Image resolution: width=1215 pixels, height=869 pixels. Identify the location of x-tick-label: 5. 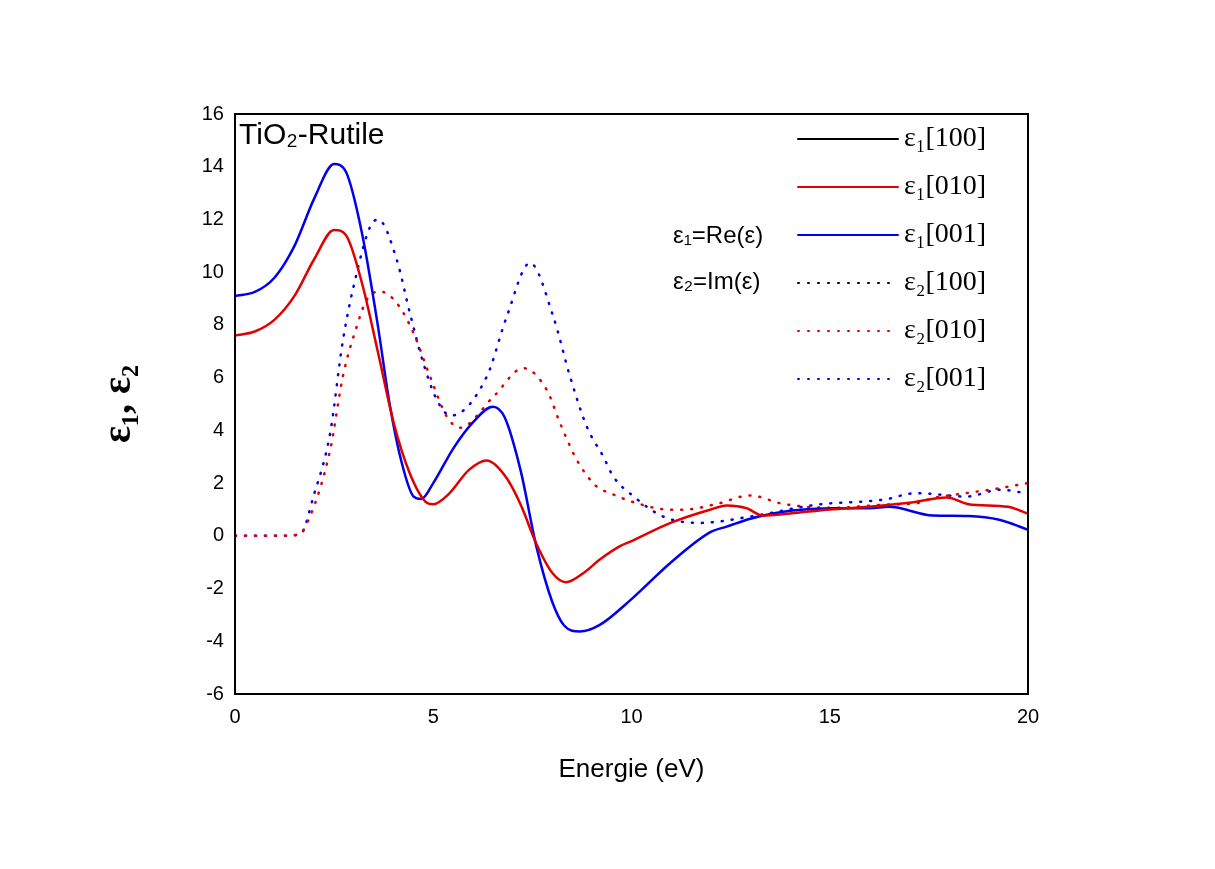
(433, 715).